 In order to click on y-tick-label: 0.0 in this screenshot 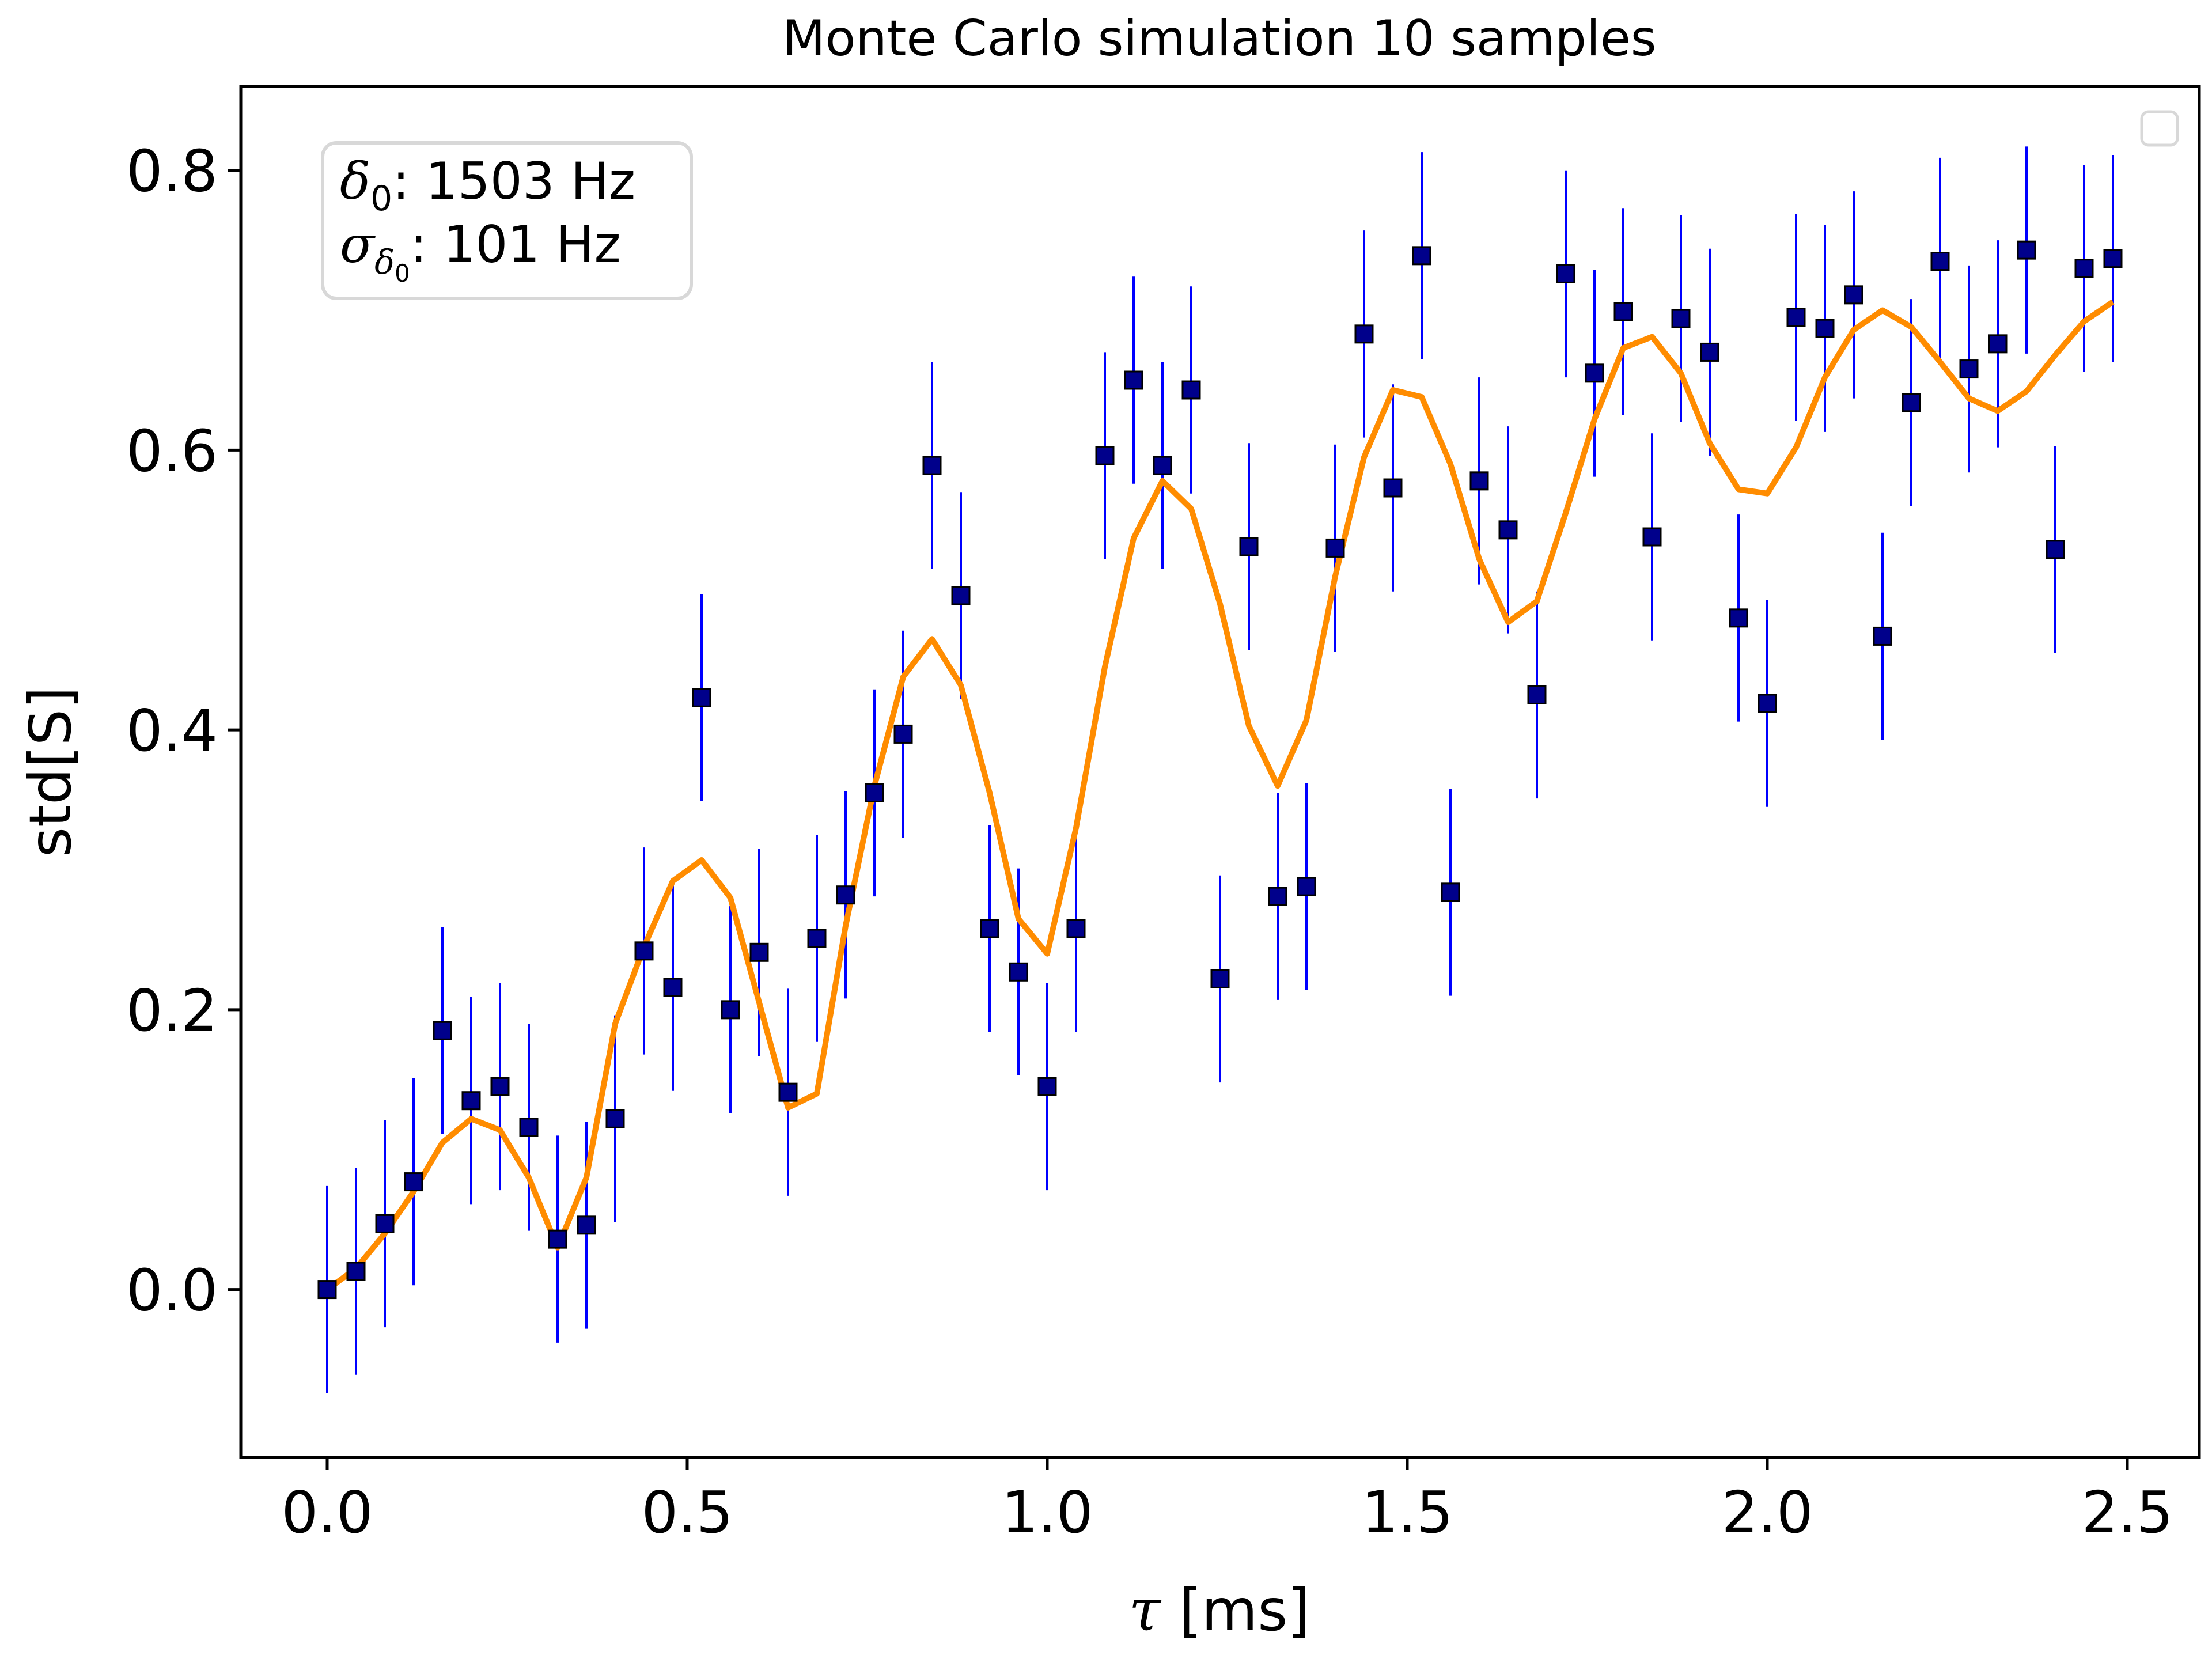, I will do `click(172, 1290)`.